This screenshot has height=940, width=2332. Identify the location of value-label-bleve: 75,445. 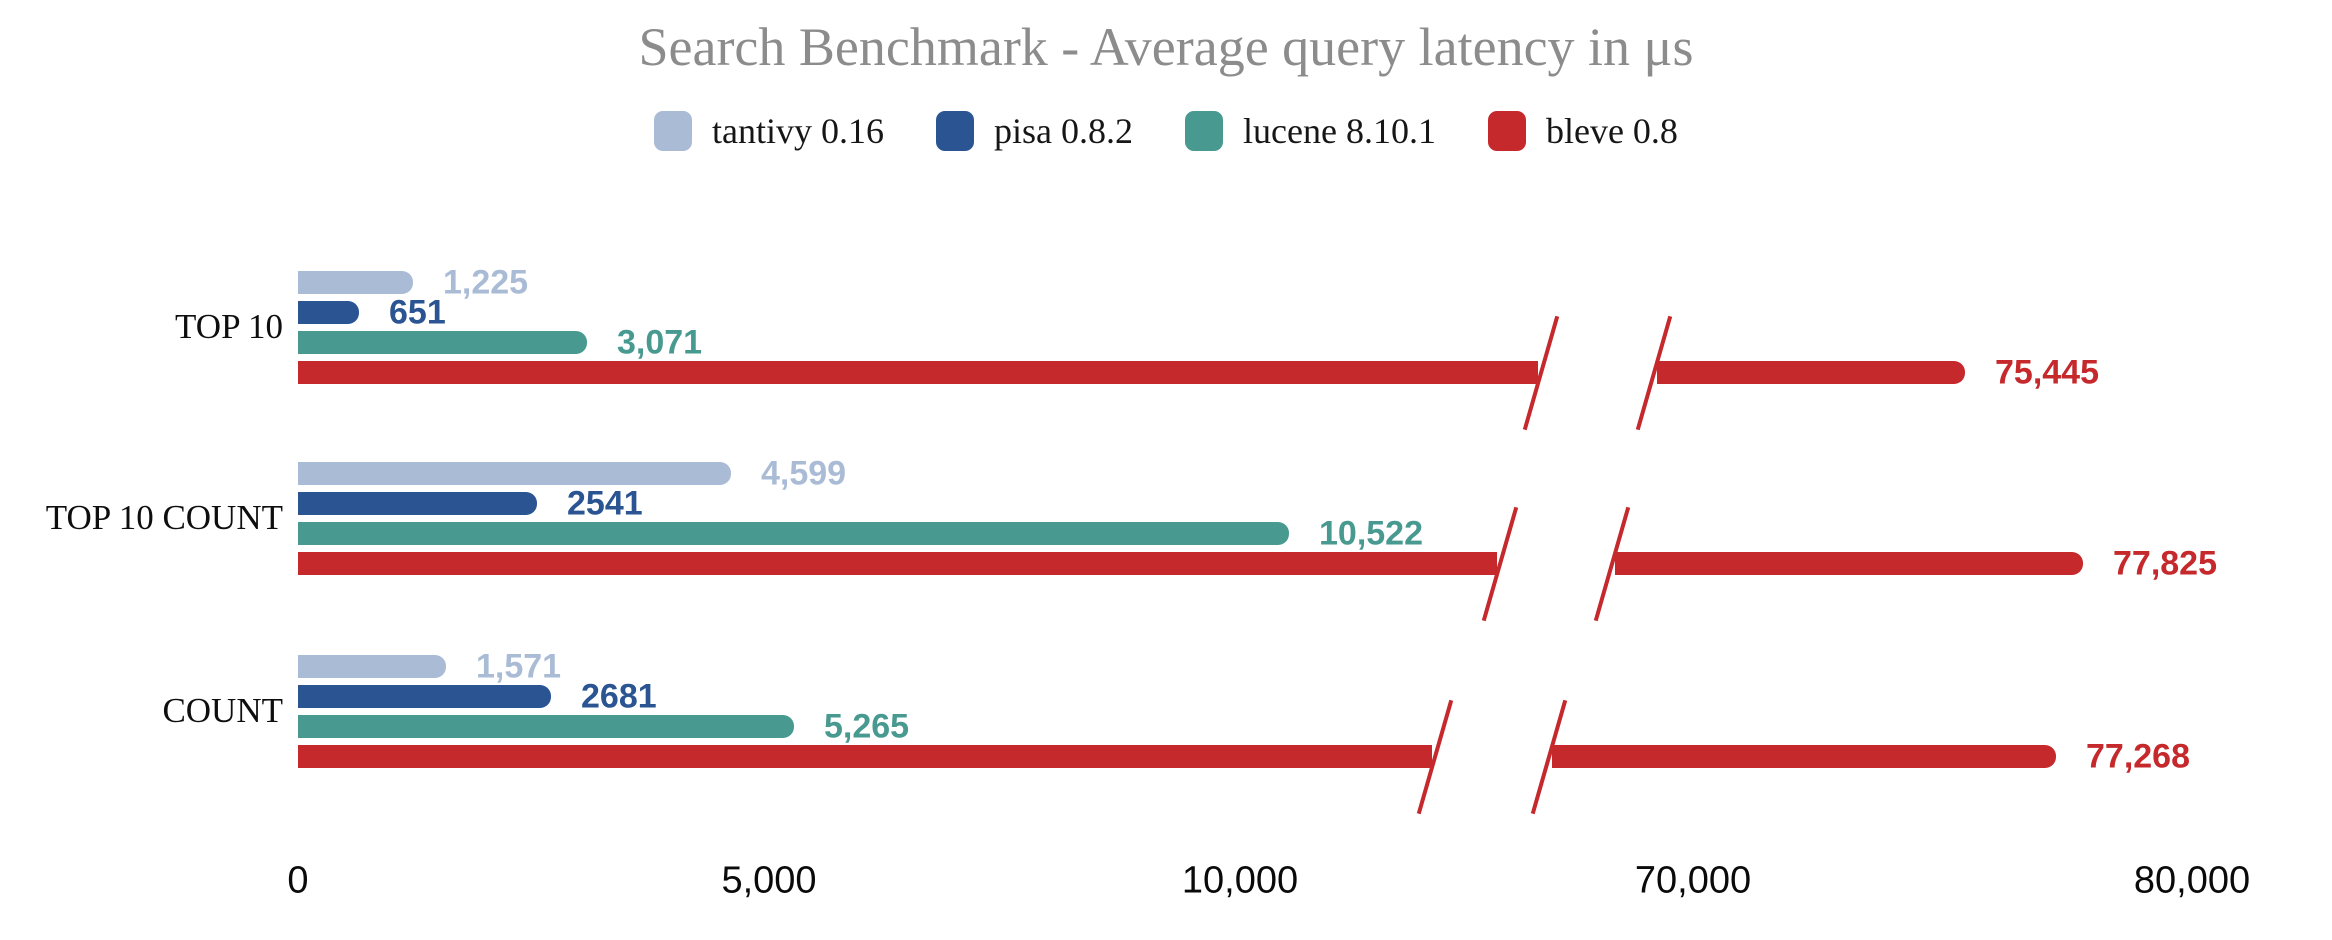
(2047, 372).